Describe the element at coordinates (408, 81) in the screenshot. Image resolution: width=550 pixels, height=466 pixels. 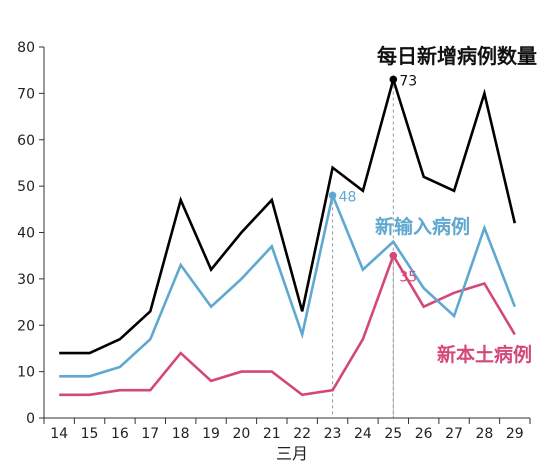
I see `data-label: 73` at that location.